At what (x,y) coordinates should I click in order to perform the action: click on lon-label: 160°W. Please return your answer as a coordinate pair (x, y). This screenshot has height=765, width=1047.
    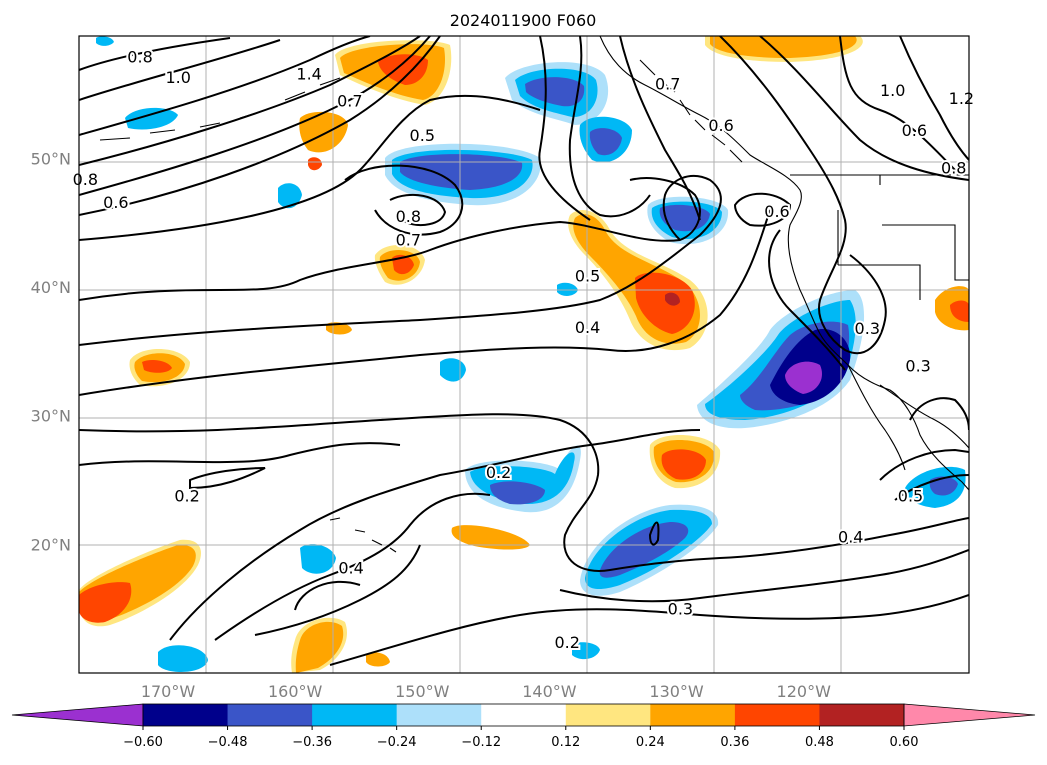
    Looking at the image, I should click on (295, 691).